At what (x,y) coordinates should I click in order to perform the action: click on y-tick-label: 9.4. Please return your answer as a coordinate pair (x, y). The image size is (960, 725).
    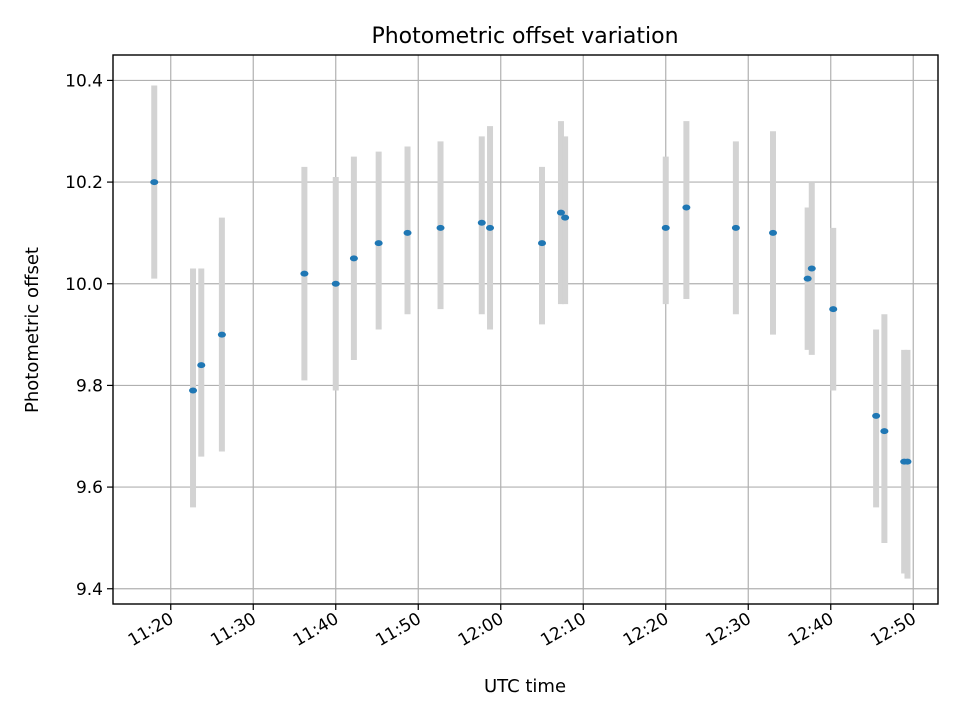
    Looking at the image, I should click on (89, 590).